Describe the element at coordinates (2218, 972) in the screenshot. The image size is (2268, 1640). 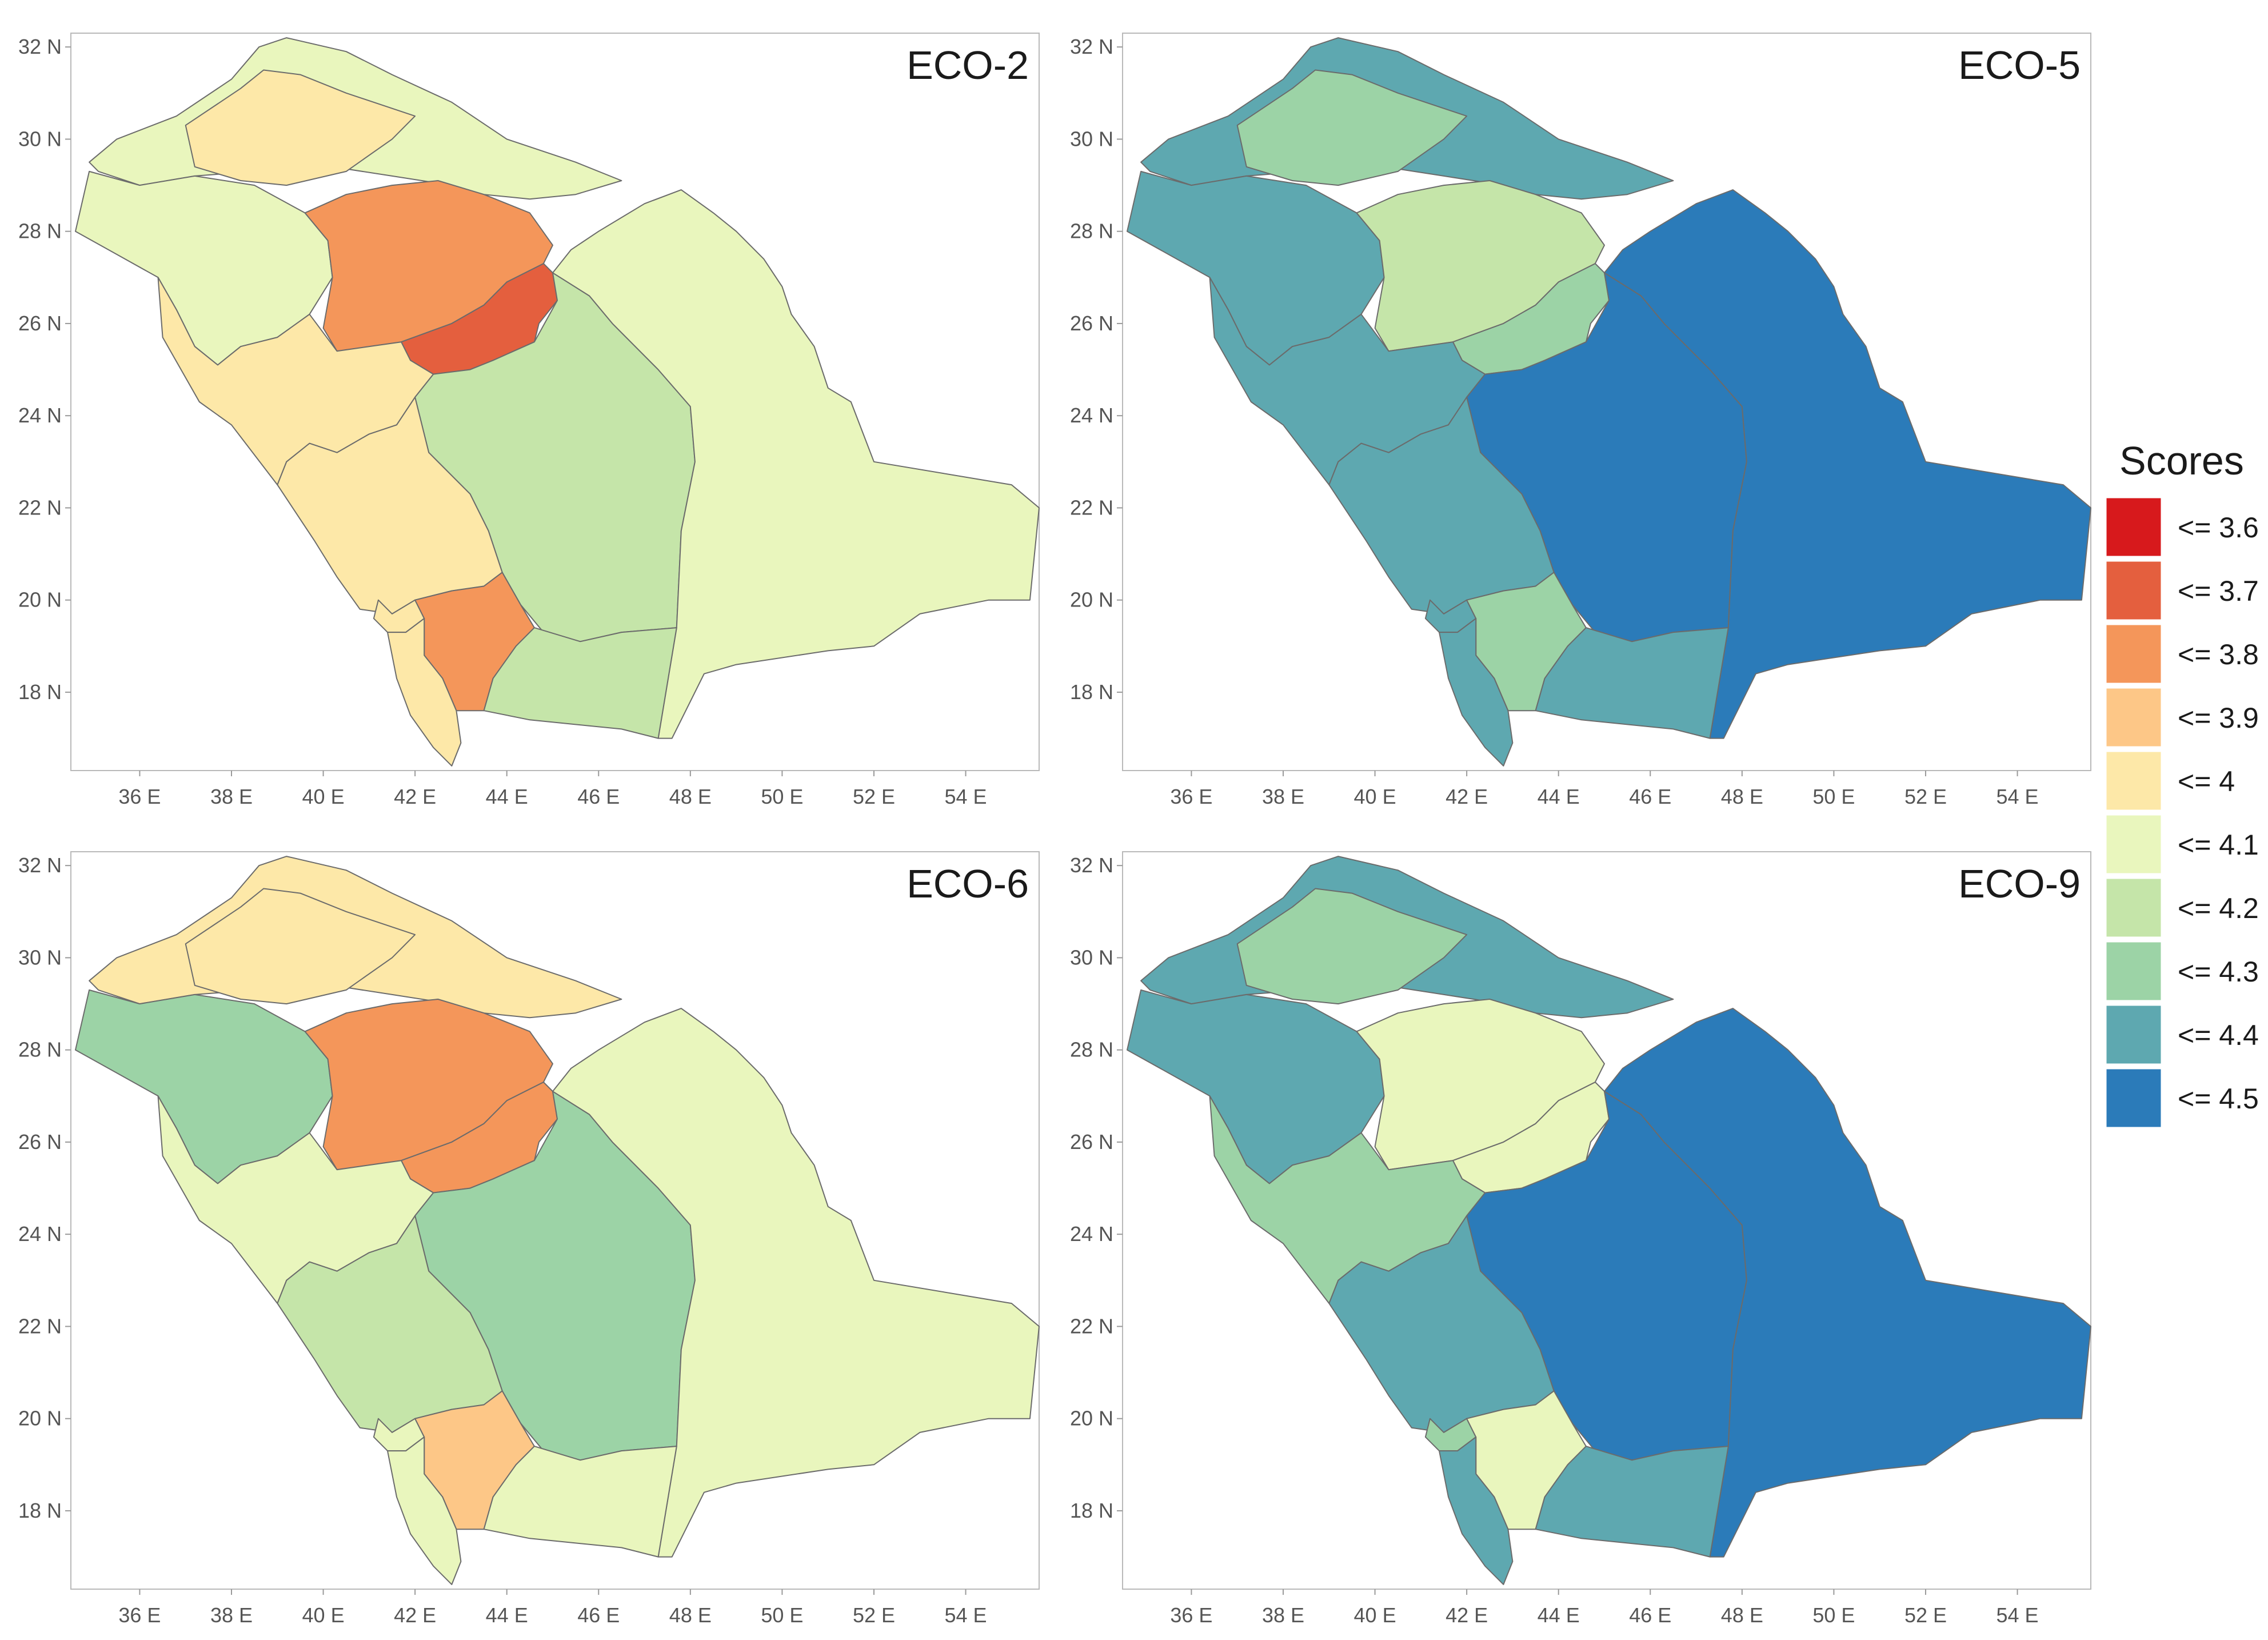
I see `legend-label: <= 4.3` at that location.